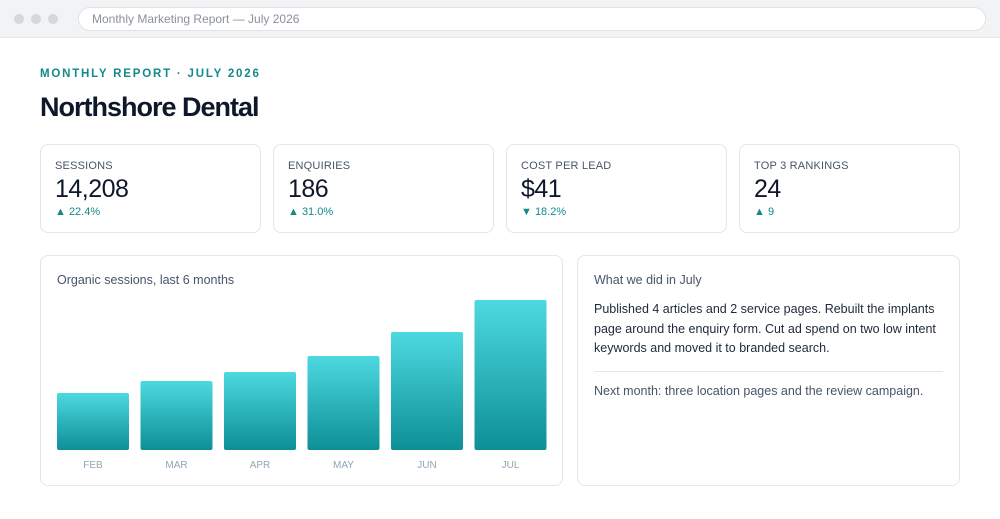  Describe the element at coordinates (308, 189) in the screenshot. I see `kpi-value: 186` at that location.